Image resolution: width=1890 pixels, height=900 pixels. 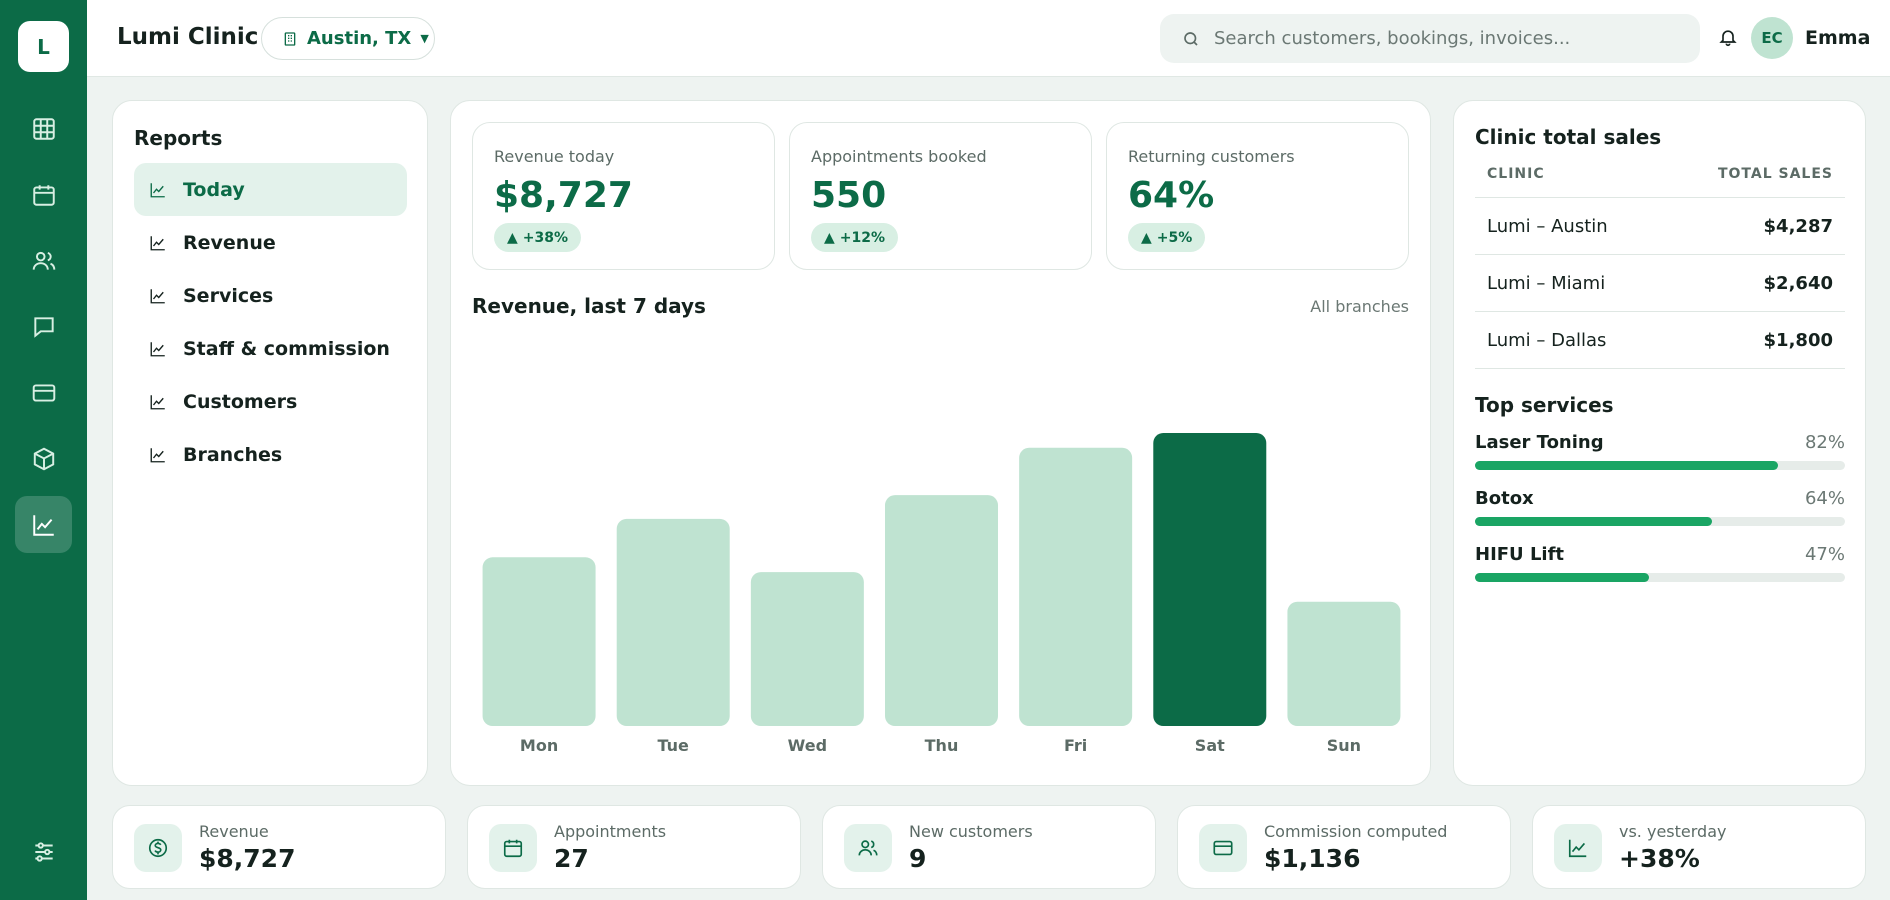 I want to click on chart-scope: All branches, so click(x=1359, y=306).